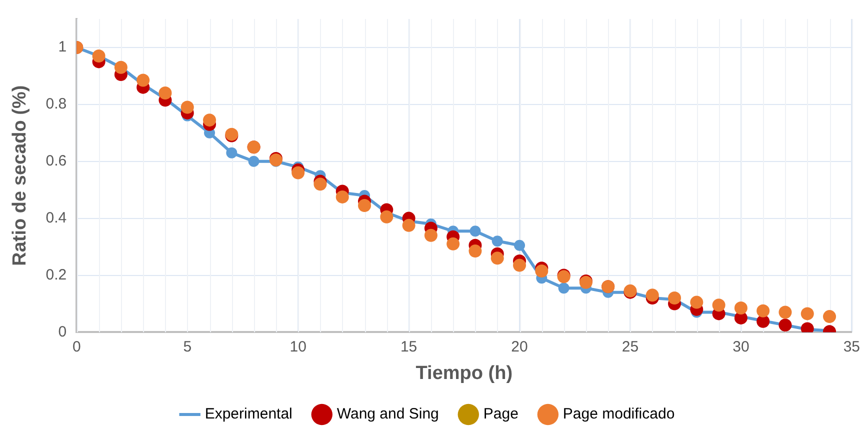 This screenshot has width=866, height=432. What do you see at coordinates (298, 347) in the screenshot?
I see `x-tick-label: 10` at bounding box center [298, 347].